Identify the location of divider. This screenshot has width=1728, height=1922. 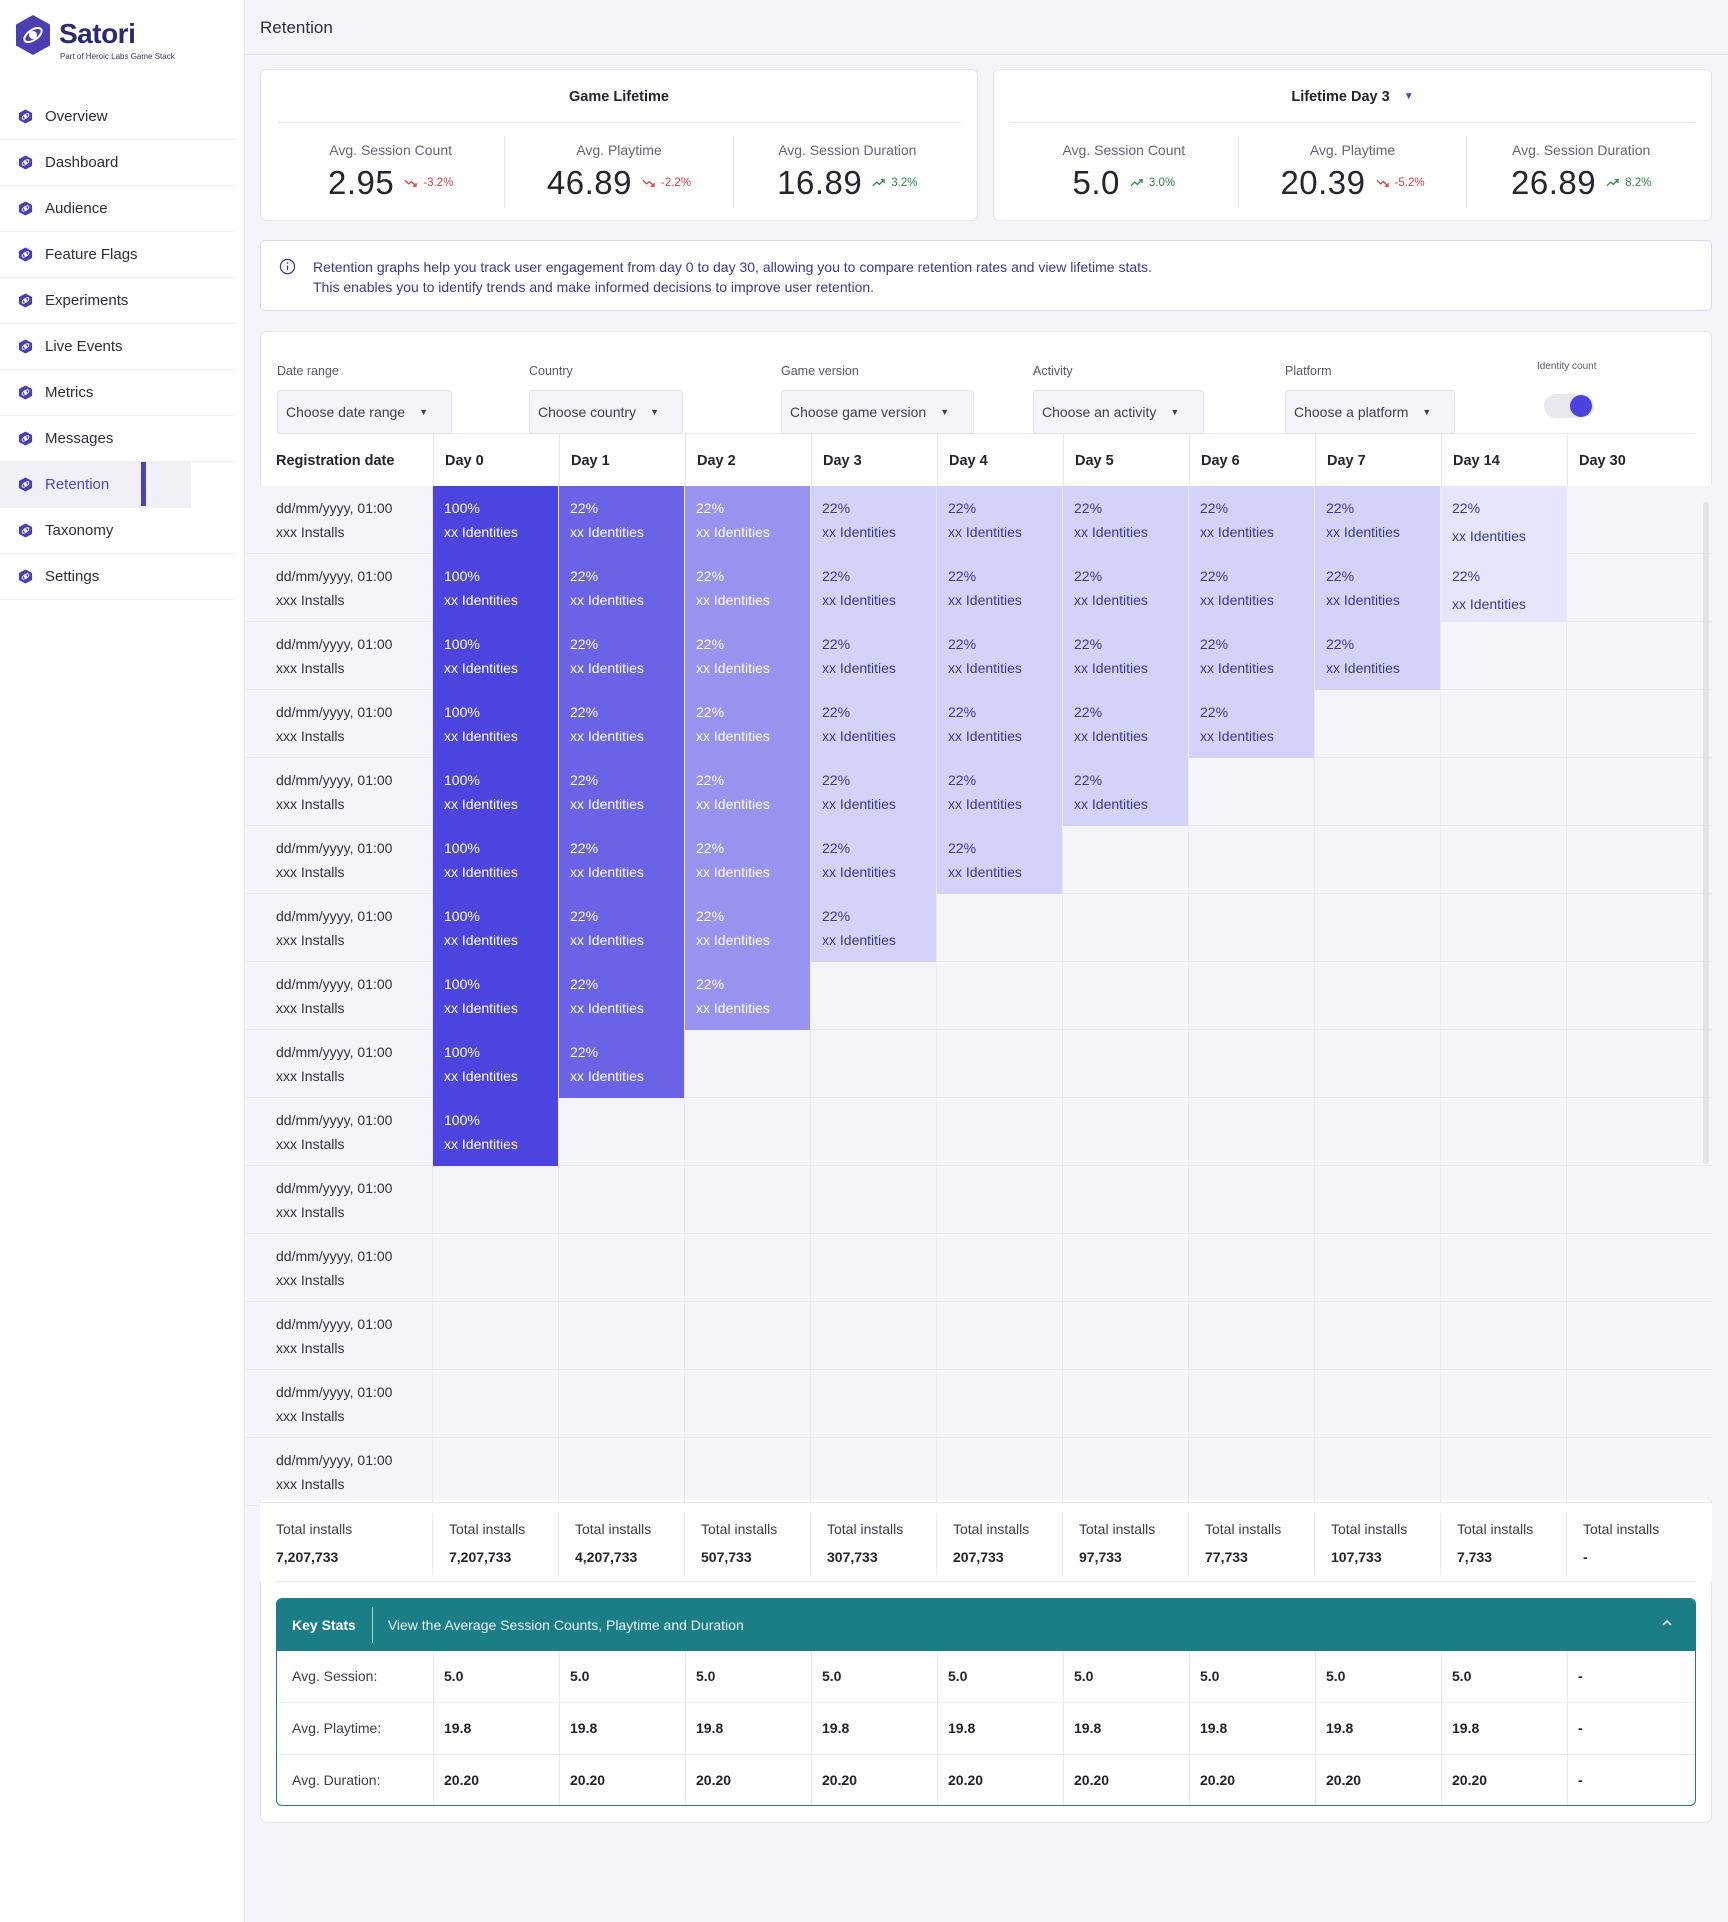
(619, 122).